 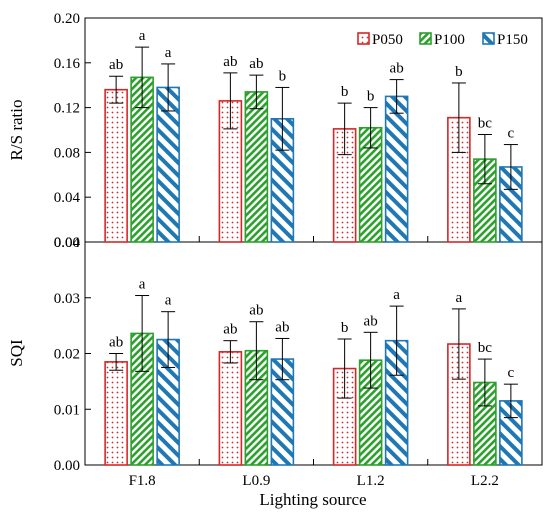 What do you see at coordinates (67, 299) in the screenshot?
I see `y-tick-label-bottom: 0.03` at bounding box center [67, 299].